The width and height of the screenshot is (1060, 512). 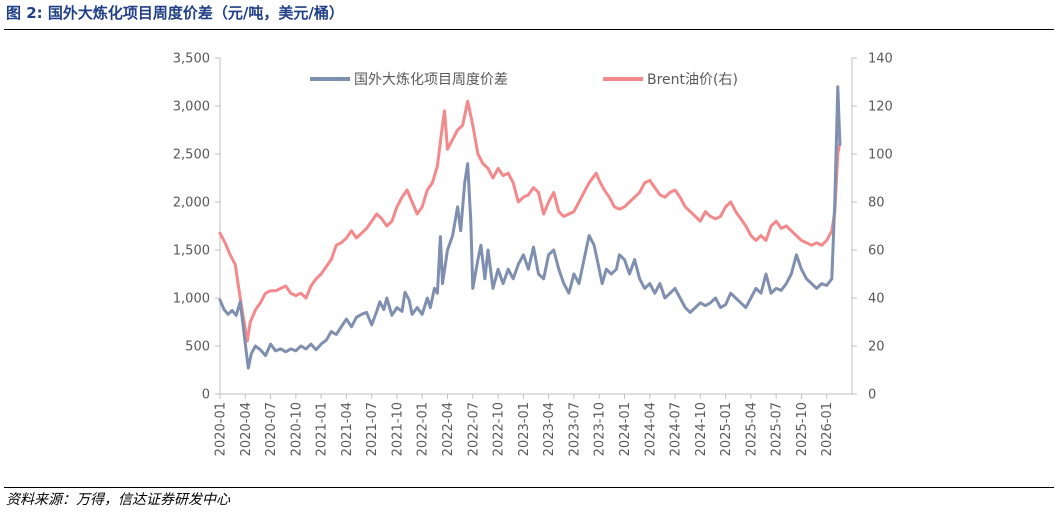 What do you see at coordinates (271, 429) in the screenshot?
I see `x-tick-label: 2020-07` at bounding box center [271, 429].